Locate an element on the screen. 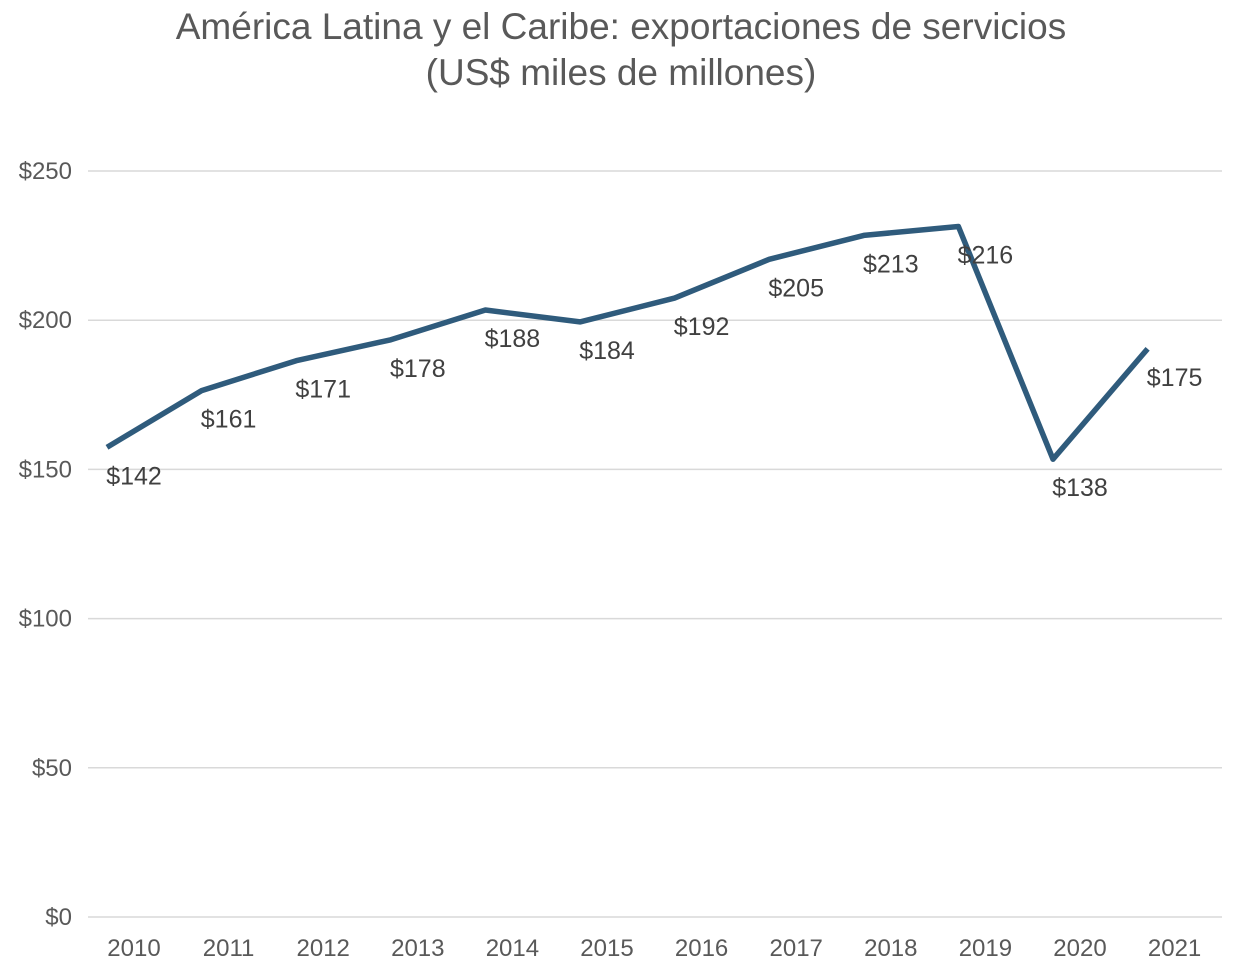  data-label: $192 is located at coordinates (702, 327).